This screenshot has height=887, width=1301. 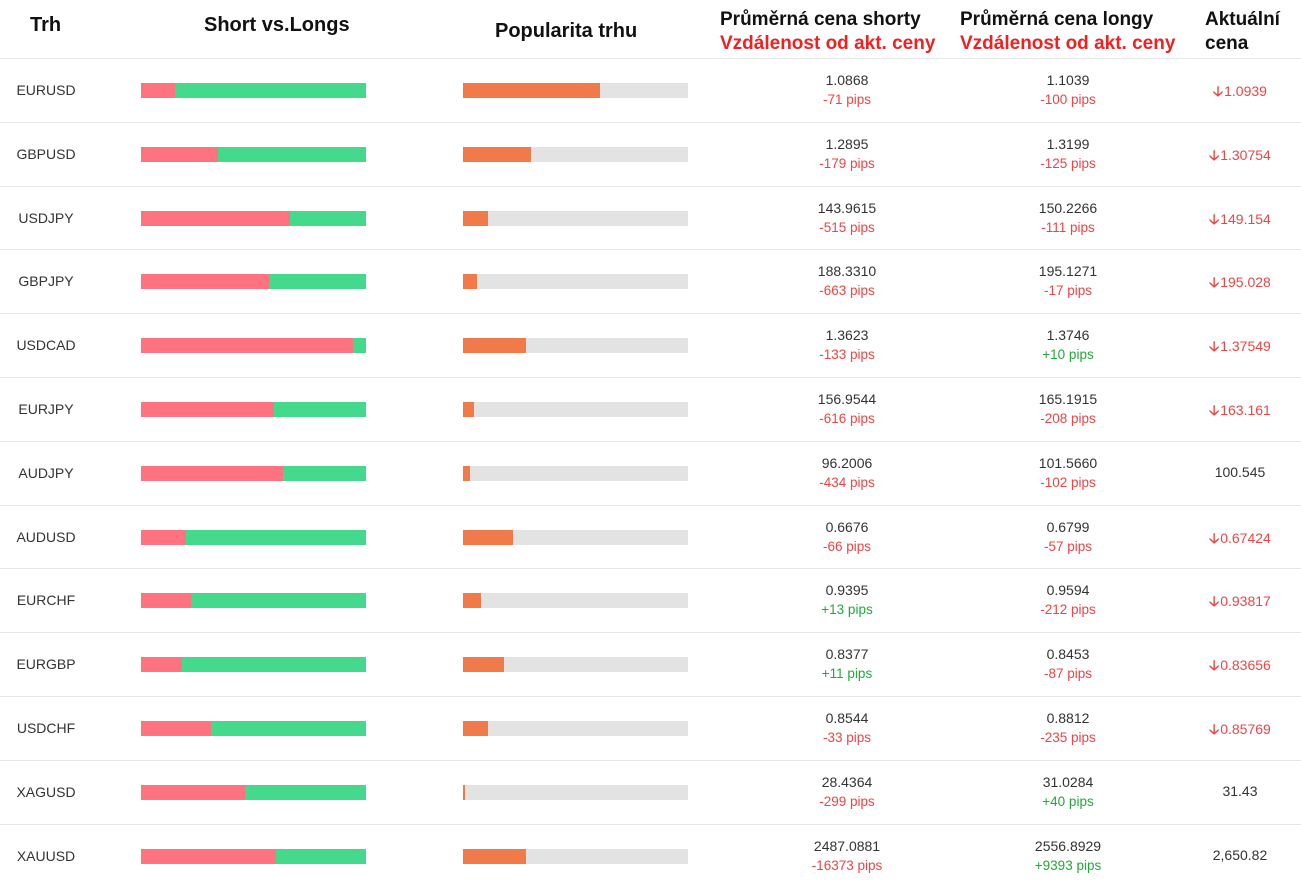 I want to click on avg-short-price: 143.9615, so click(x=847, y=207).